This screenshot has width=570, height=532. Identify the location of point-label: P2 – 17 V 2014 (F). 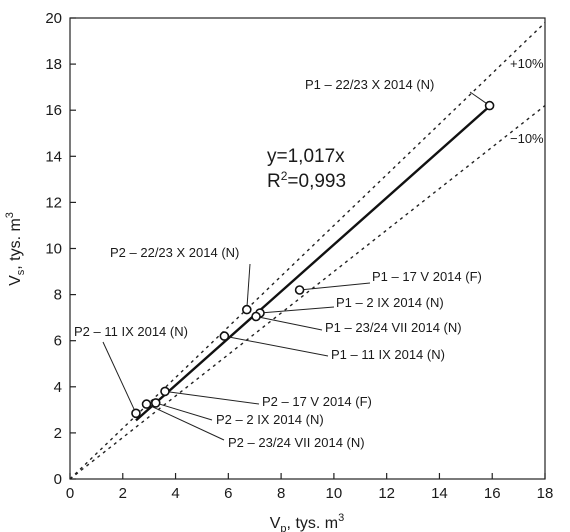
(317, 401).